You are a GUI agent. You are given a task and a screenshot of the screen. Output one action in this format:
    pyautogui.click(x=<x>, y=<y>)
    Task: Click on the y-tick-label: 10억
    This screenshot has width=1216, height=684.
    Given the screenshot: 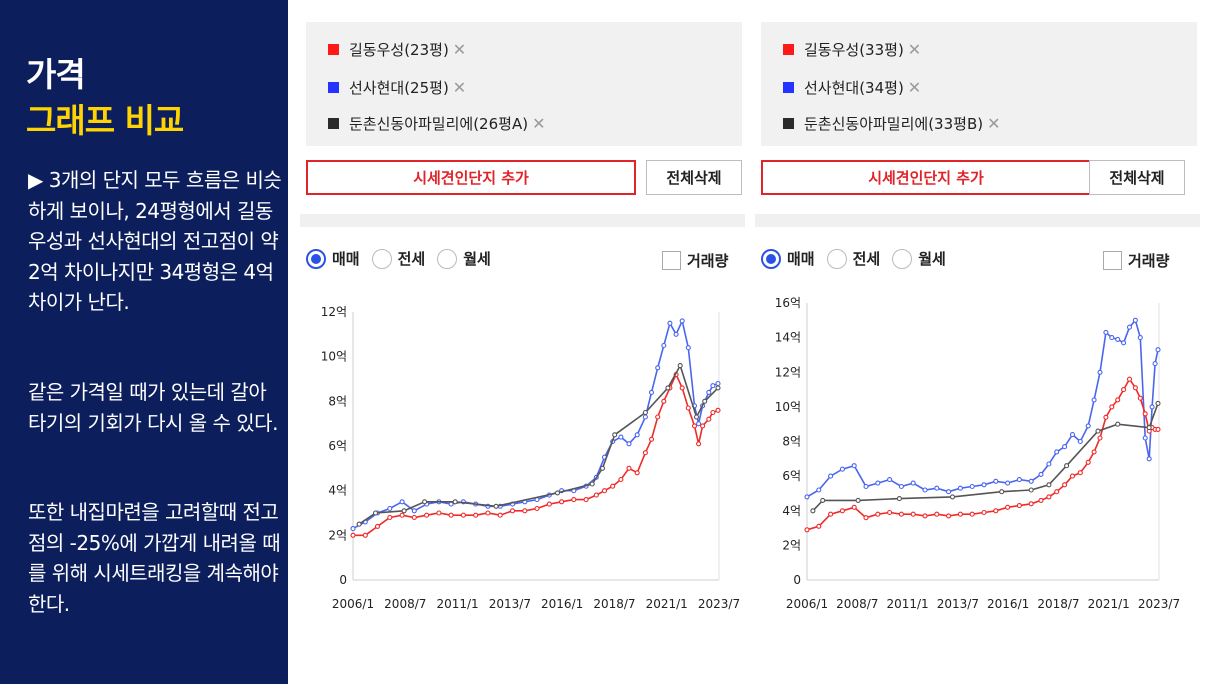 What is the action you would take?
    pyautogui.click(x=334, y=357)
    